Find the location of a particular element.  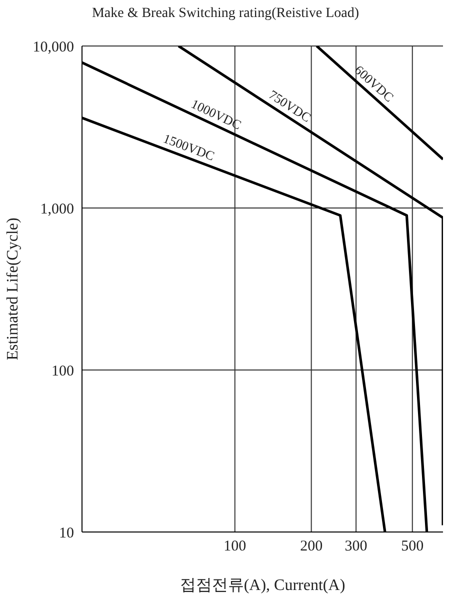

x-tick-label: 300 is located at coordinates (356, 546).